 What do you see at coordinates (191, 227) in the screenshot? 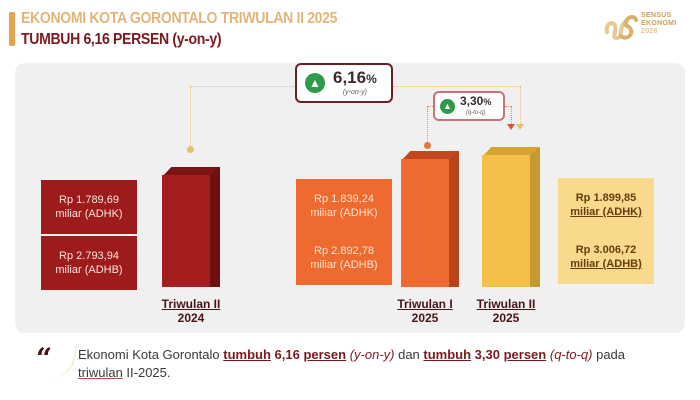
I see `bar-tw2-2024` at bounding box center [191, 227].